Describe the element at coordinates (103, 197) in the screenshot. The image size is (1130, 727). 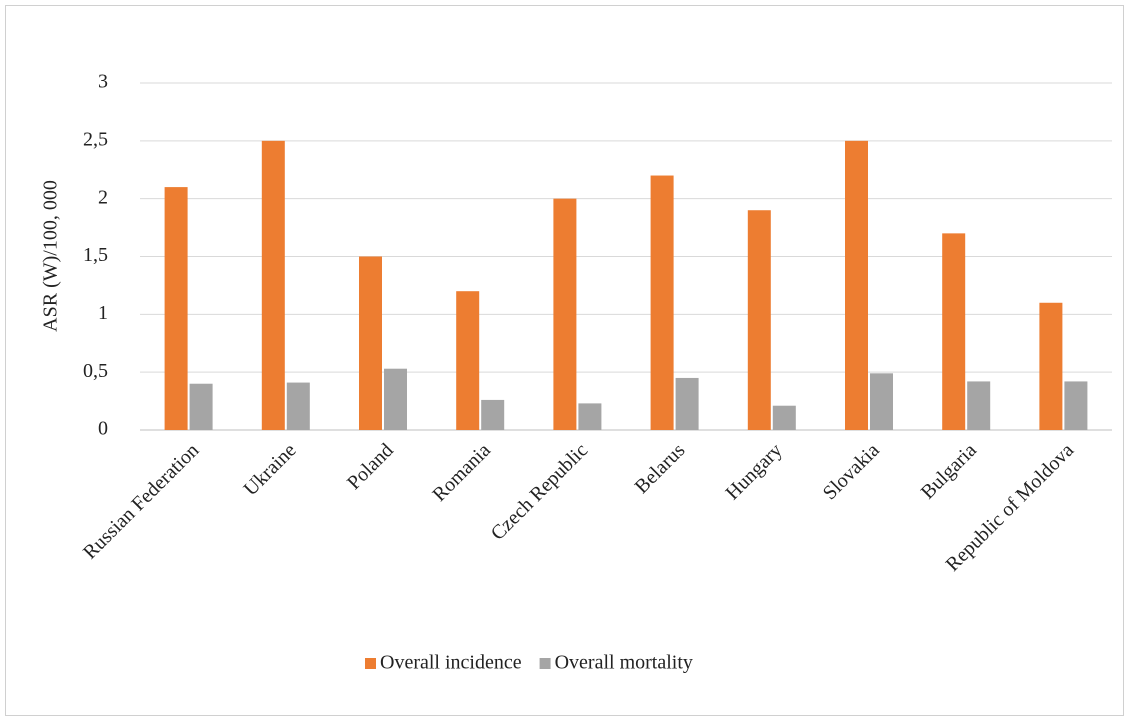
I see `y-tick-label: 2` at that location.